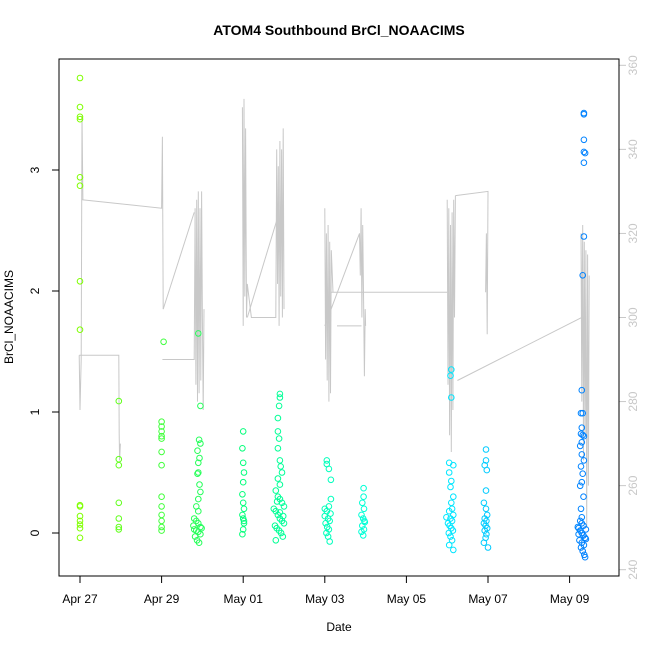  I want to click on y2-tick-label-6: 360, so click(633, 65).